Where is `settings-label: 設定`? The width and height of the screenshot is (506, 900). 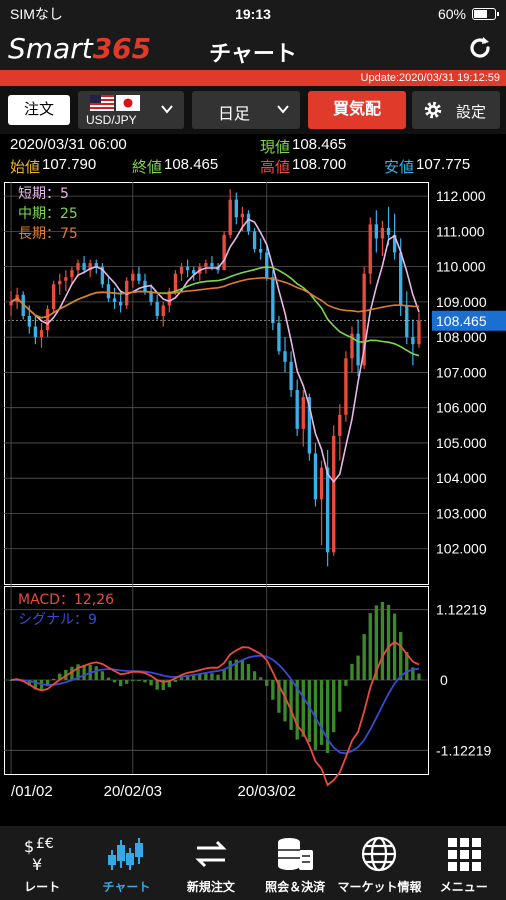 settings-label: 設定 is located at coordinates (471, 112).